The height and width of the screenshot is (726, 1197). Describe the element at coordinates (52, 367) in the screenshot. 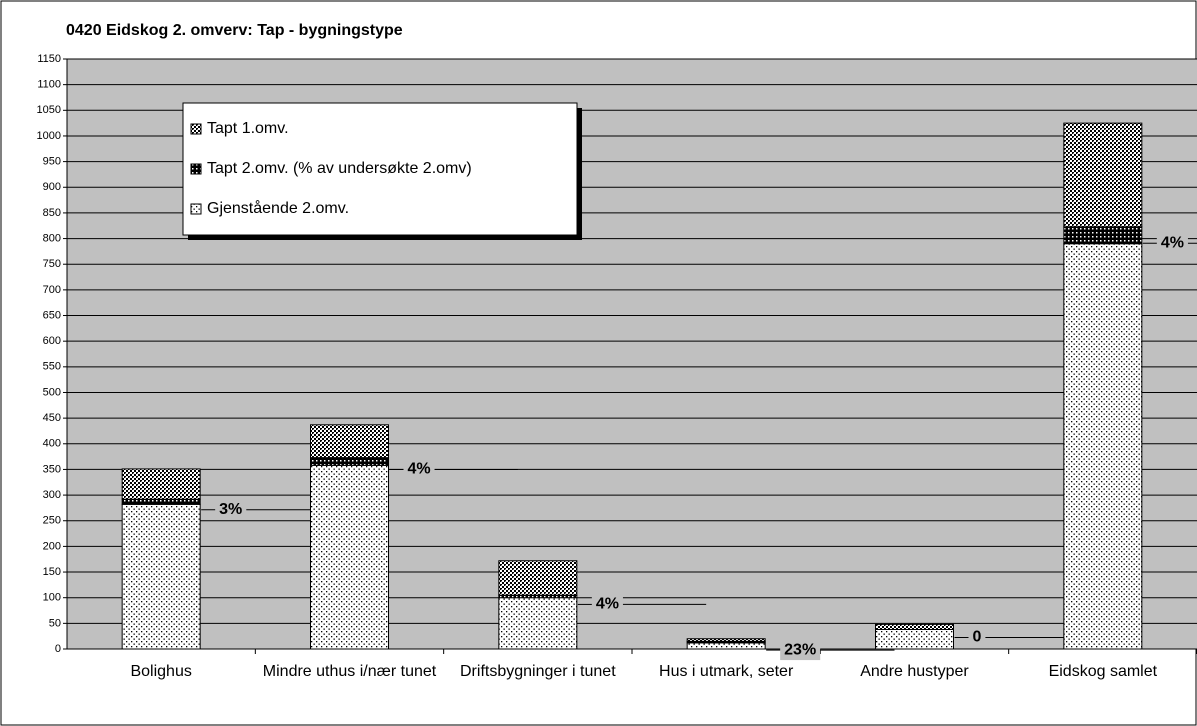

I see `y-tick-label: 550` at that location.